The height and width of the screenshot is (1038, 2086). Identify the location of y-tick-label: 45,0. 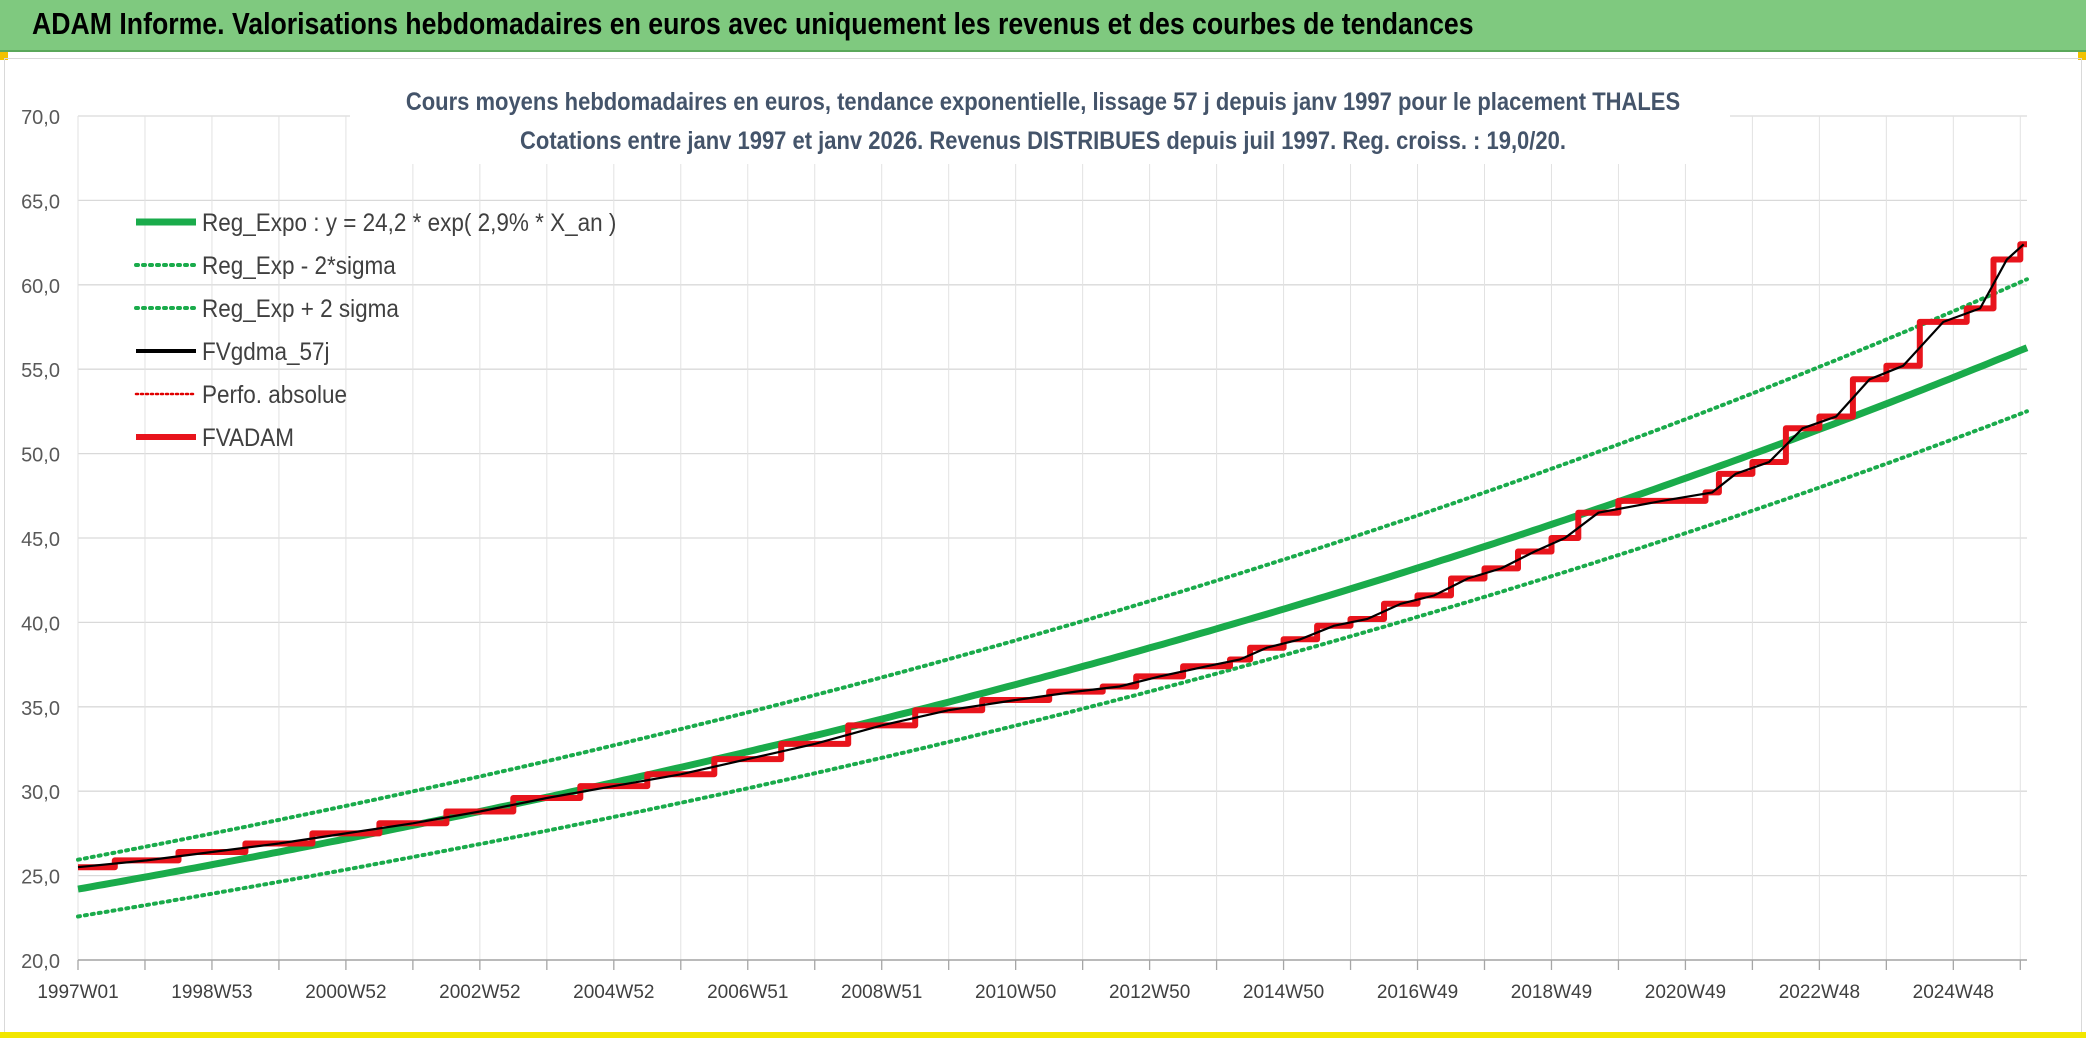
(40, 540).